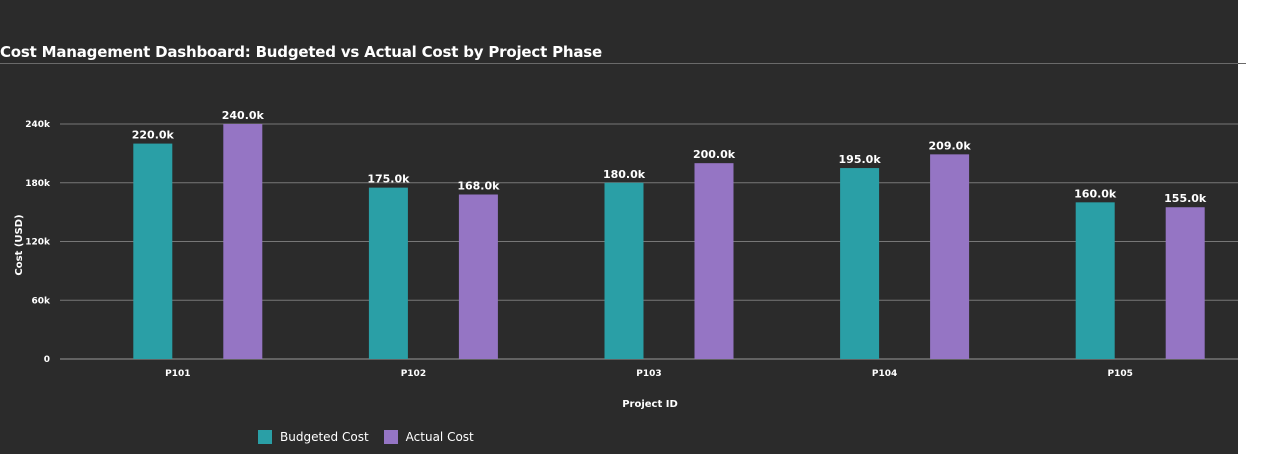 The width and height of the screenshot is (1280, 454). I want to click on data-label: 155.0k, so click(1185, 198).